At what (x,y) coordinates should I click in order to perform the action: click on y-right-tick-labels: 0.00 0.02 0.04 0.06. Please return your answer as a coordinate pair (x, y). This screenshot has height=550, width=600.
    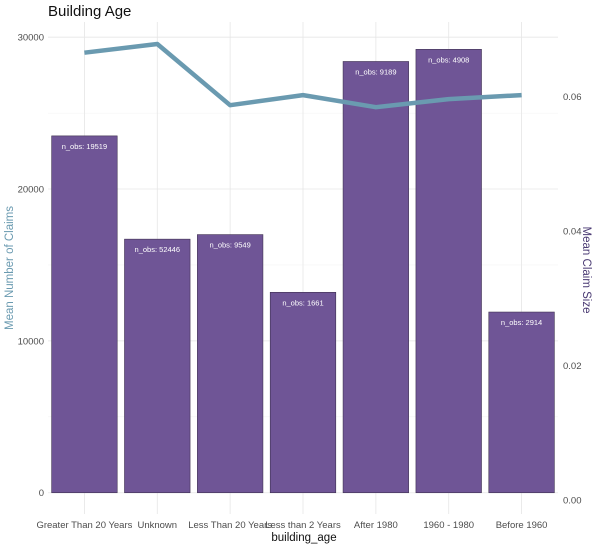
    Looking at the image, I should click on (572, 299).